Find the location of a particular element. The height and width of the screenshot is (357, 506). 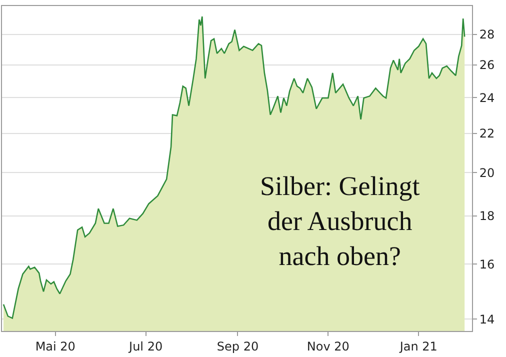

annotation: Silber: Gelingt der Ausbruch nach oben? is located at coordinates (340, 221).